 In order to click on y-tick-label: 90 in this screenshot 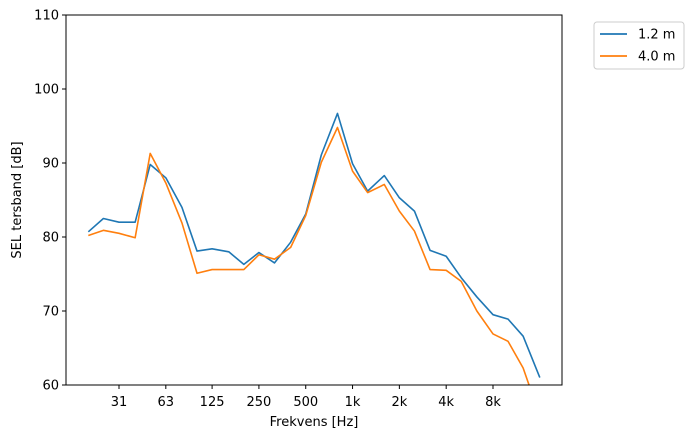, I will do `click(50, 164)`.